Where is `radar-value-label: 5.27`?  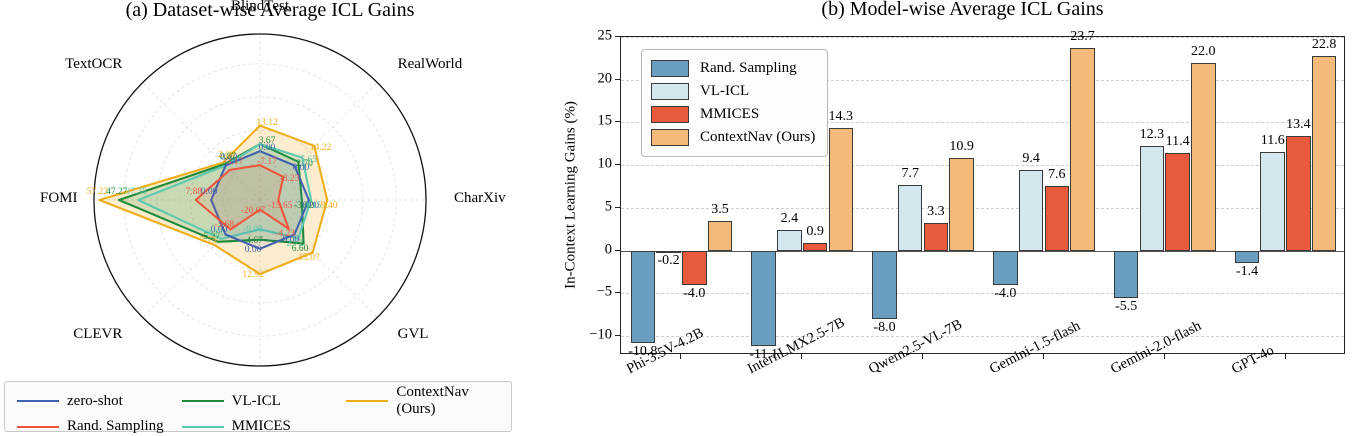
radar-value-label: 5.27 is located at coordinates (212, 237).